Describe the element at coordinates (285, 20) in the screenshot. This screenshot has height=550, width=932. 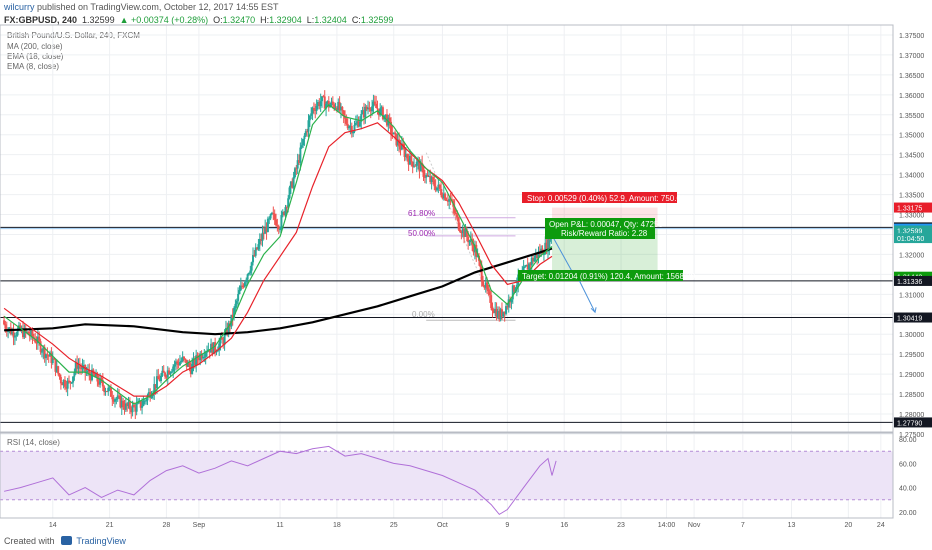
I see `high-value: 1.32904` at that location.